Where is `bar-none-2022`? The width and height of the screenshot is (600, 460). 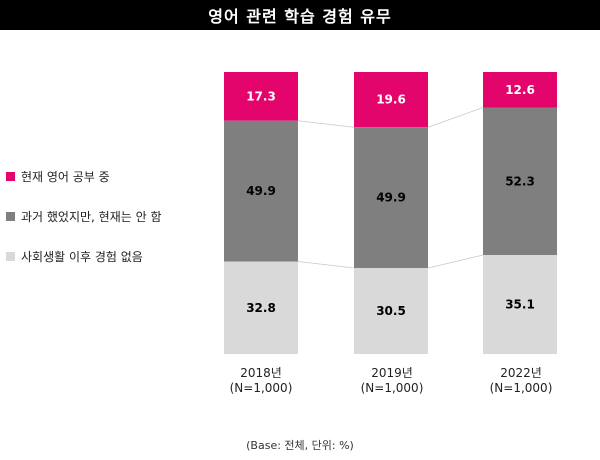
bar-none-2022 is located at coordinates (520, 304).